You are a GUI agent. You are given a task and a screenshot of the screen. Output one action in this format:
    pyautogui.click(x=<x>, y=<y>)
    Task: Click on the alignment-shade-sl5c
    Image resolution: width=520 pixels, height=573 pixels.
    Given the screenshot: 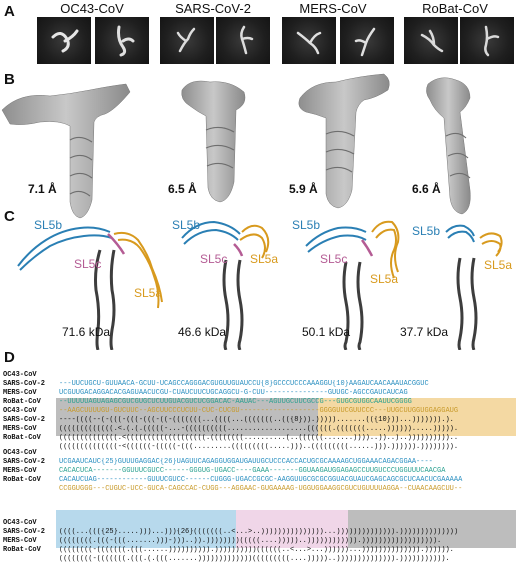 What is the action you would take?
    pyautogui.click(x=292, y=529)
    